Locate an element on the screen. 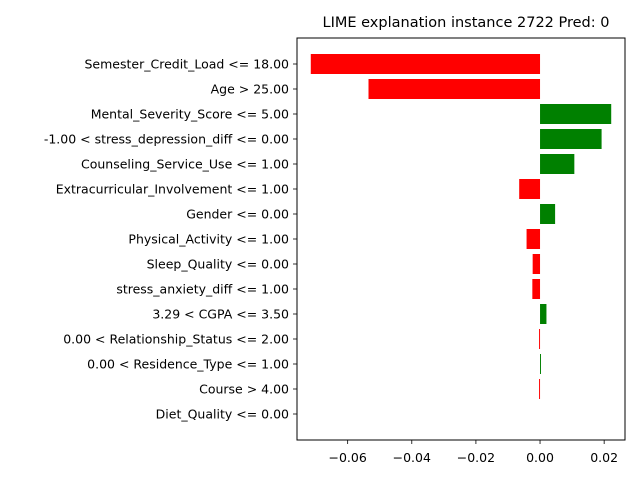 Image resolution: width=640 pixels, height=484 pixels. x-tick-label: 0.02 is located at coordinates (604, 457).